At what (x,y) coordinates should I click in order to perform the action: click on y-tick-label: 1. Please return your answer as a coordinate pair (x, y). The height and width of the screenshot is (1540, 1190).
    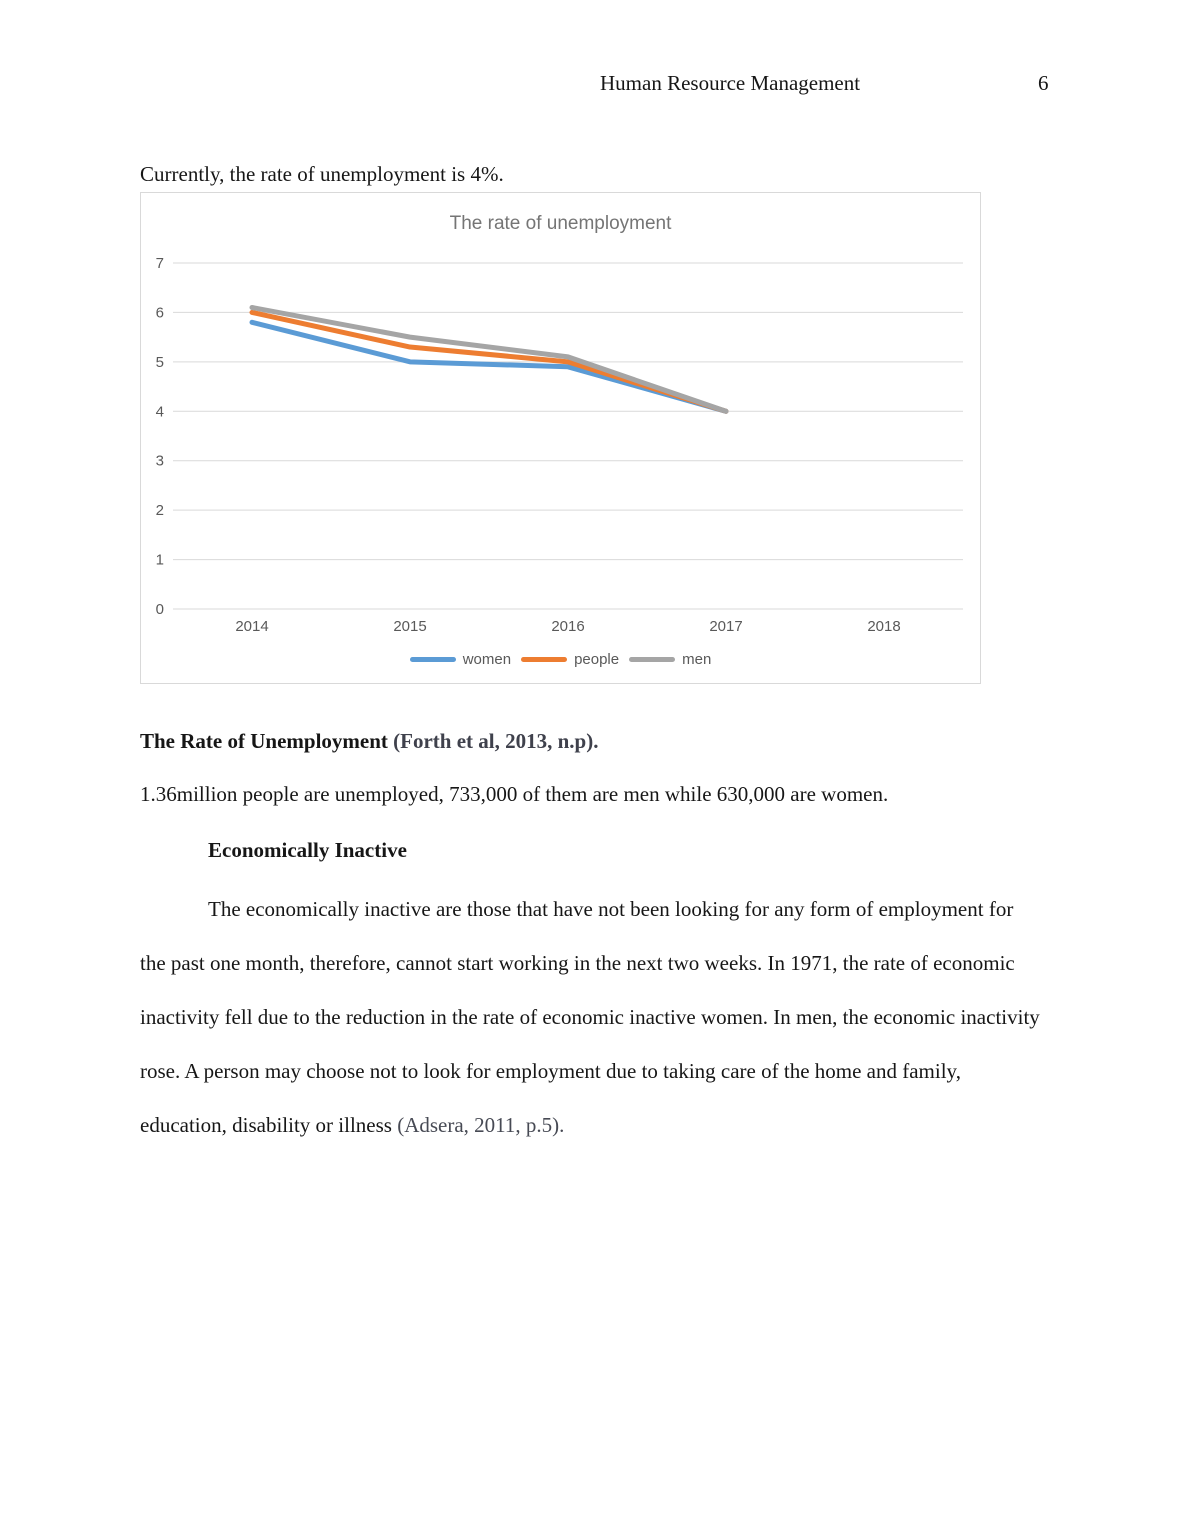
    Looking at the image, I should click on (160, 560).